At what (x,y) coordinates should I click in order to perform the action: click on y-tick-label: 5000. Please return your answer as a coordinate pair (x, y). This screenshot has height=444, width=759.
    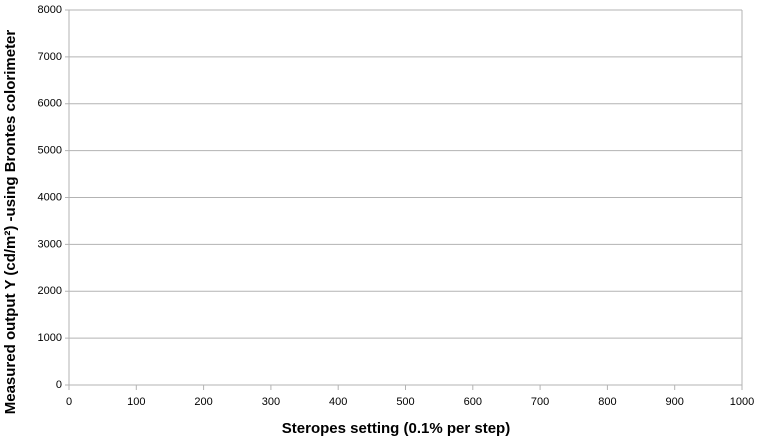
    Looking at the image, I should click on (50, 151).